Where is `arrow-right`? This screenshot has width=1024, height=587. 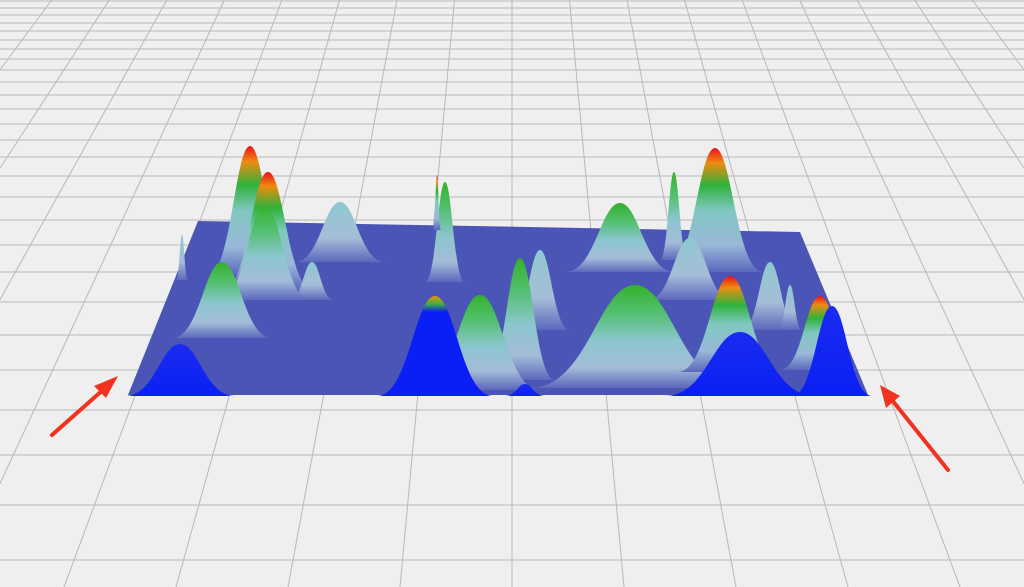 arrow-right is located at coordinates (920, 435).